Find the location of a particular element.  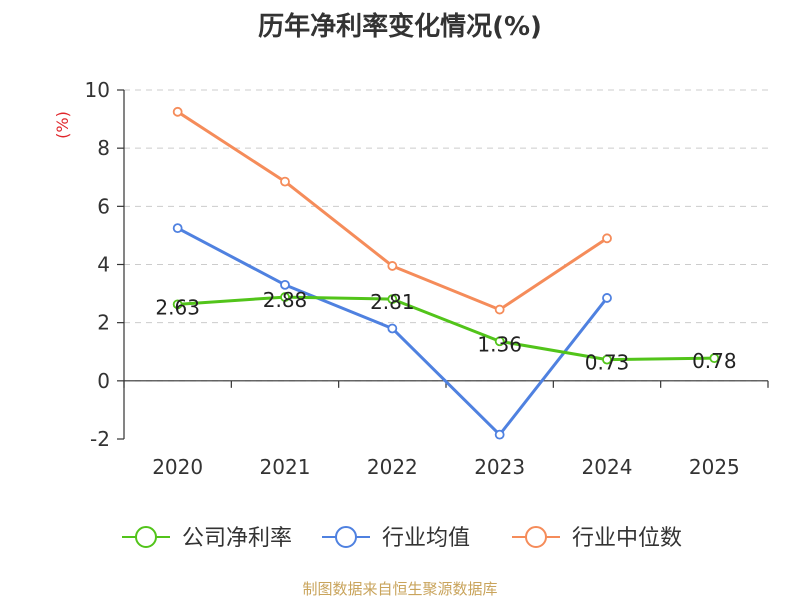

data-label: 0.73 is located at coordinates (607, 363).